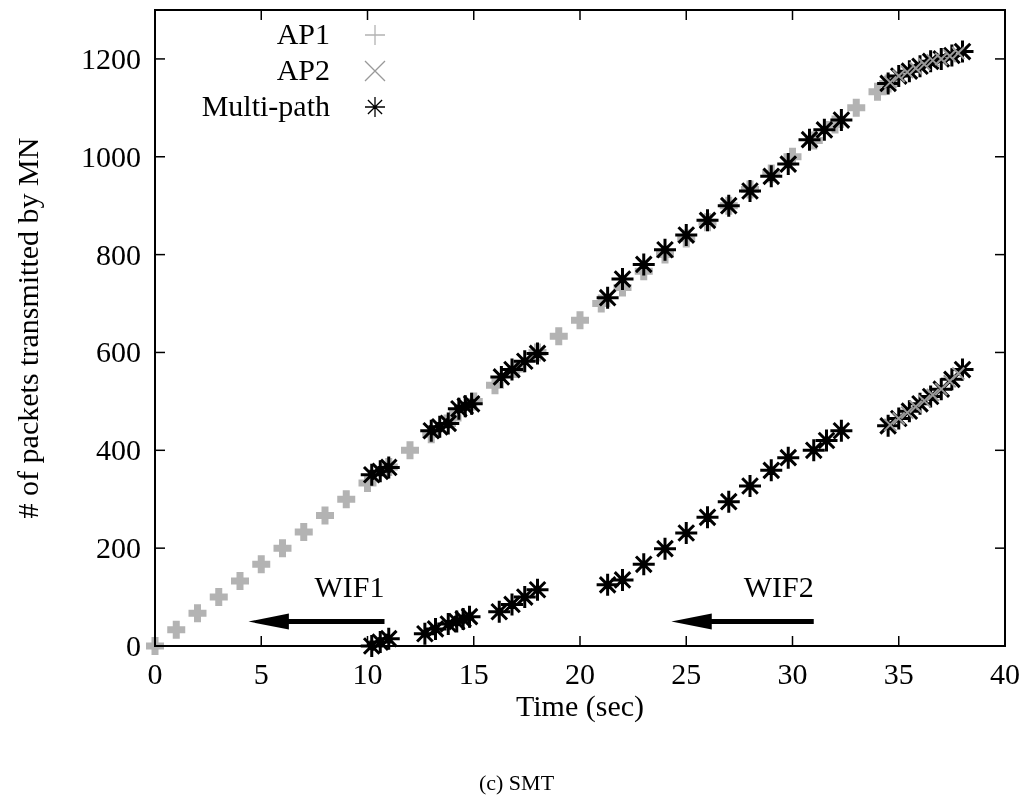 The image size is (1033, 805). Describe the element at coordinates (118, 450) in the screenshot. I see `y-tick-label: 400` at that location.